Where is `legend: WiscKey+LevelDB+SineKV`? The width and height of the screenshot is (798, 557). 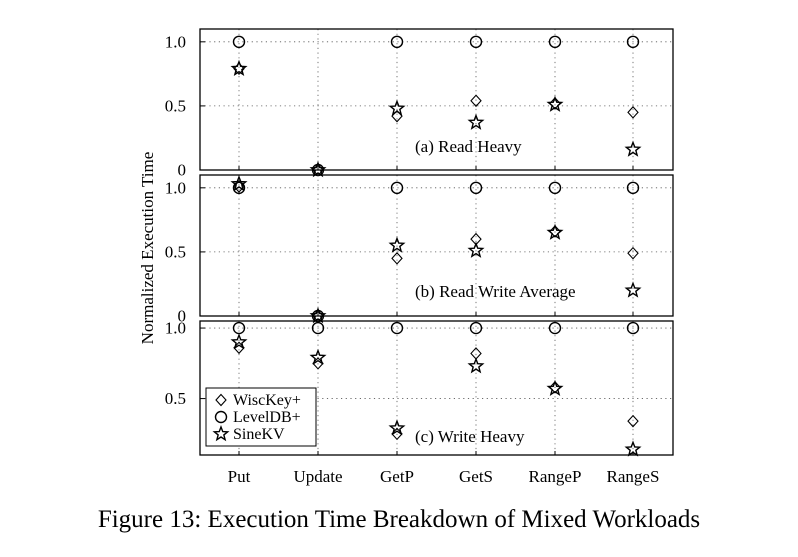 legend: WiscKey+LevelDB+SineKV is located at coordinates (261, 417).